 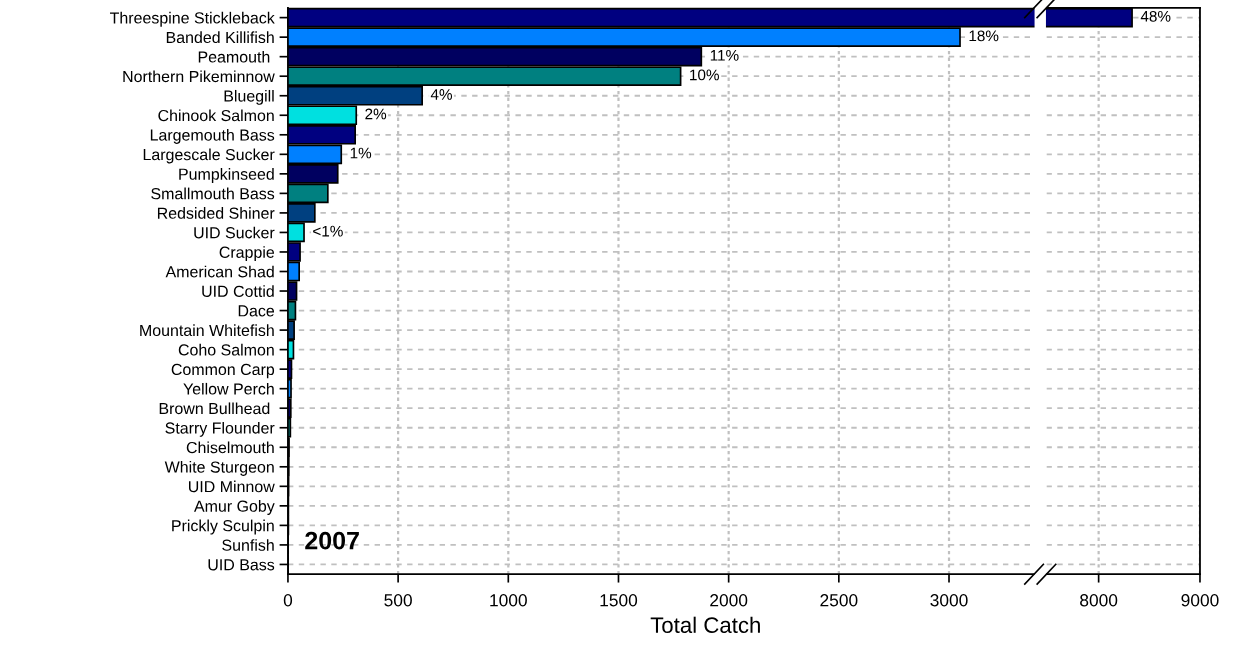 What do you see at coordinates (213, 193) in the screenshot?
I see `y-tick-label: Smallmouth Bass` at bounding box center [213, 193].